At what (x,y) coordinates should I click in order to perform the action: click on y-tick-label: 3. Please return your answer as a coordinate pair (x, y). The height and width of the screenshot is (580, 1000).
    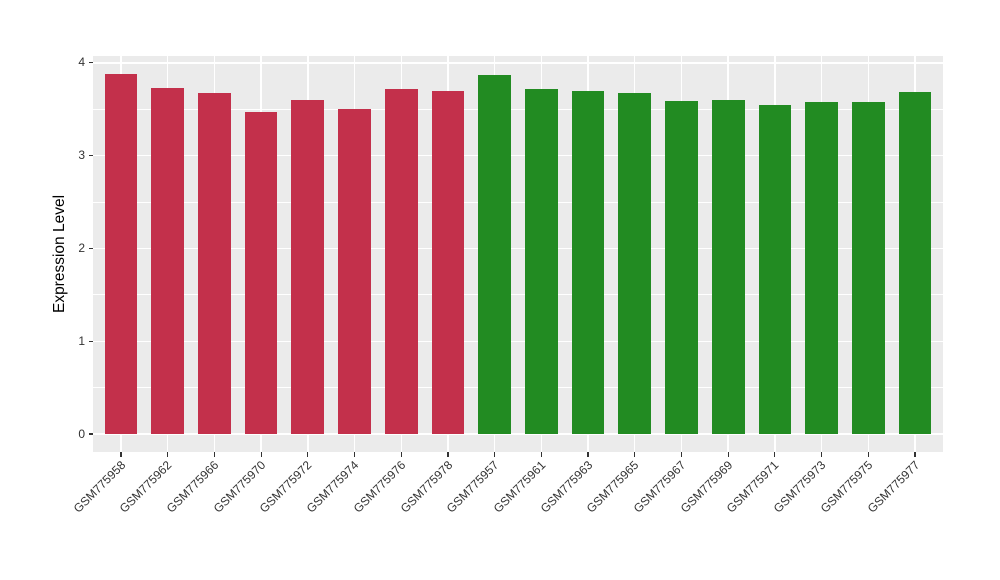
    Looking at the image, I should click on (81, 155).